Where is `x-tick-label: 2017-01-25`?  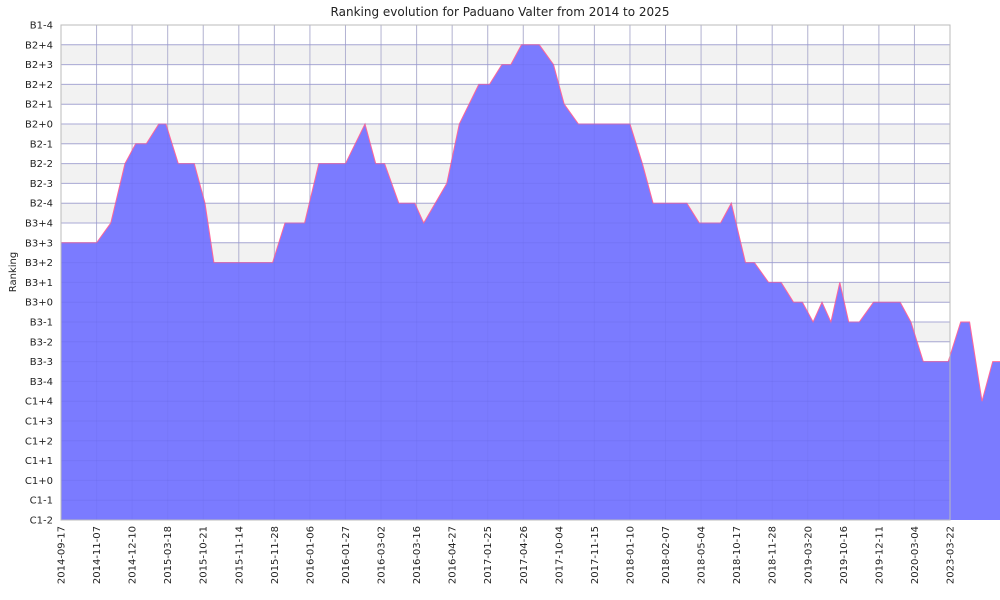
x-tick-label: 2017-01-25 is located at coordinates (488, 555).